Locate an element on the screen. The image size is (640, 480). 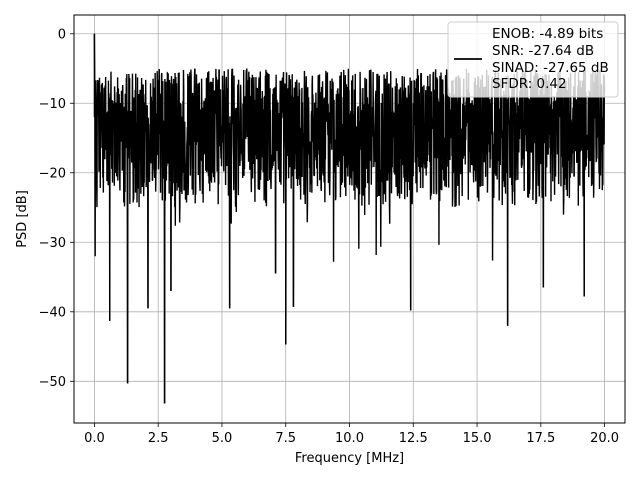
x-tick-label: 0.0 is located at coordinates (94, 438).